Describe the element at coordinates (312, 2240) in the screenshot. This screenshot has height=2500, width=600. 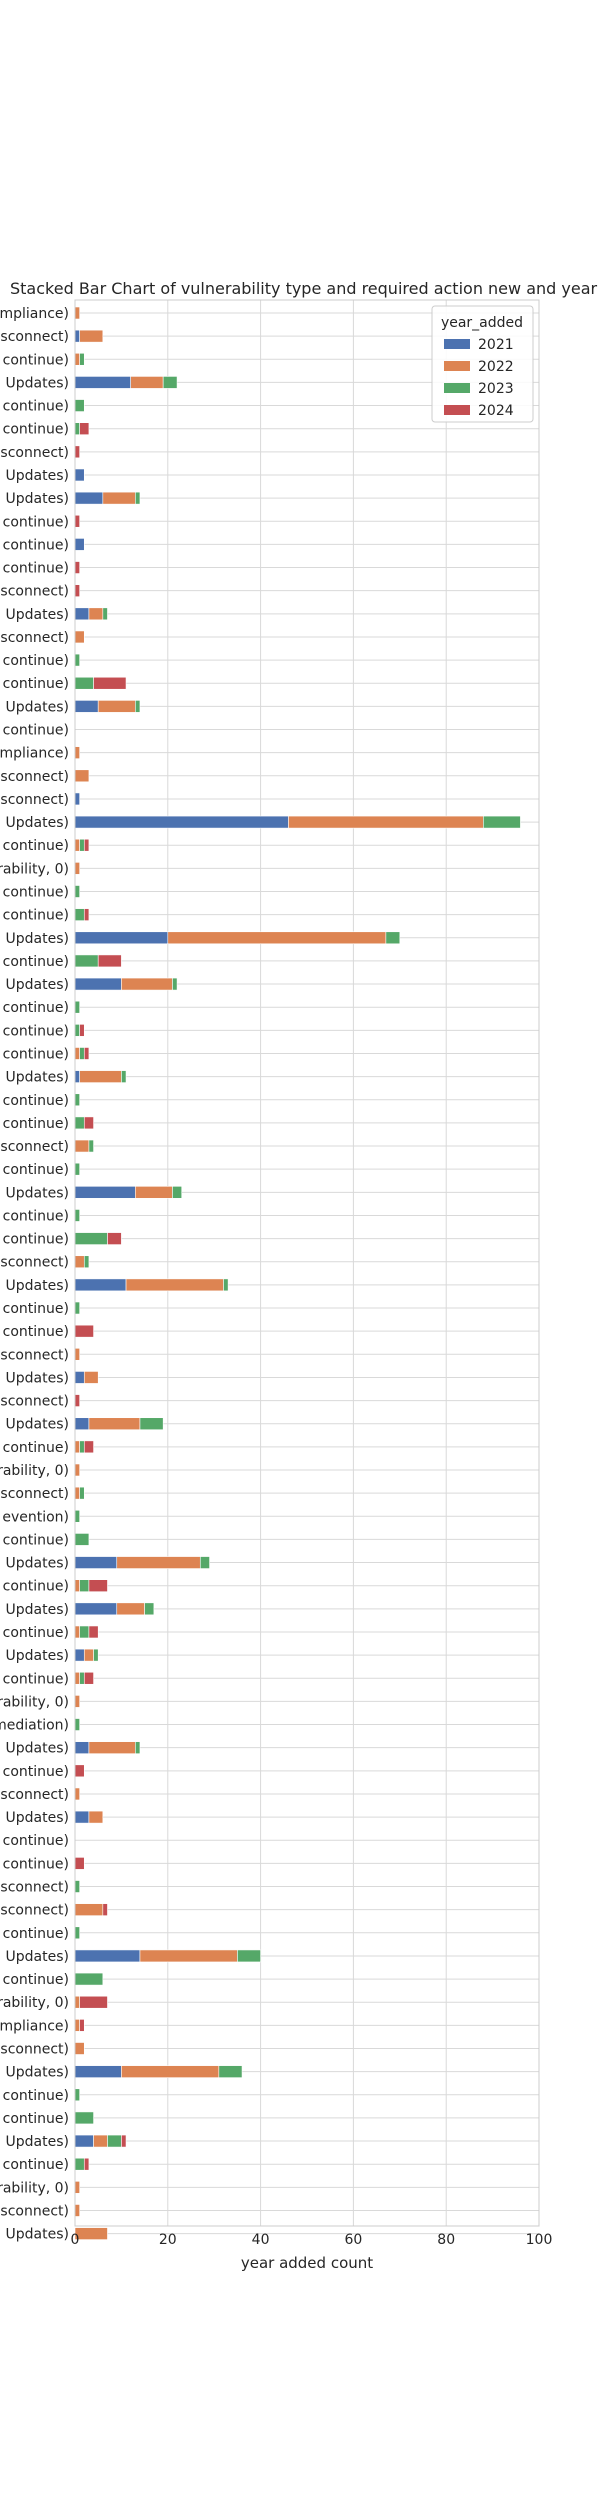
I see `x-tick-labels: 0 20 40 60 80 100` at that location.